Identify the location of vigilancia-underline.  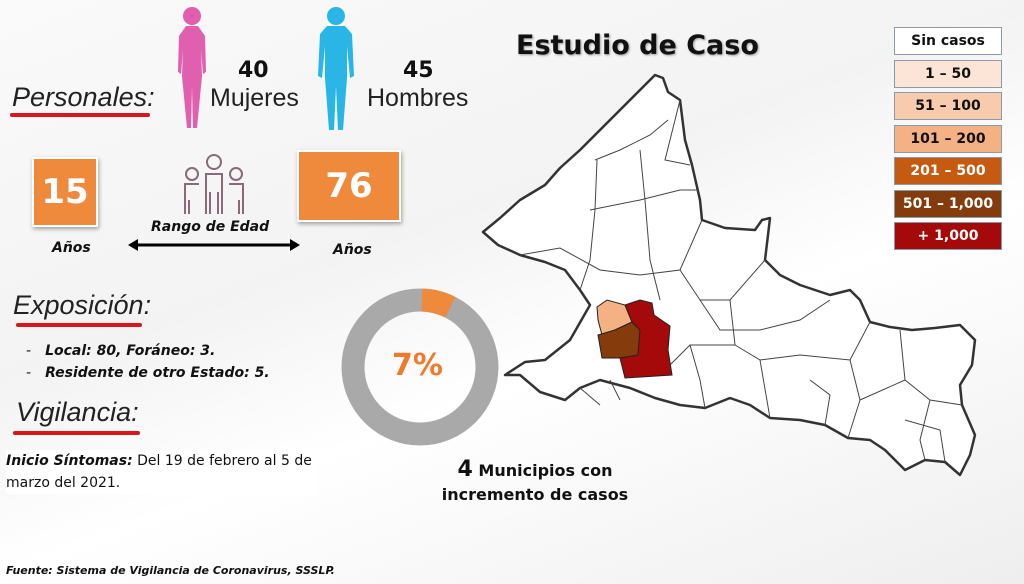
(76, 433).